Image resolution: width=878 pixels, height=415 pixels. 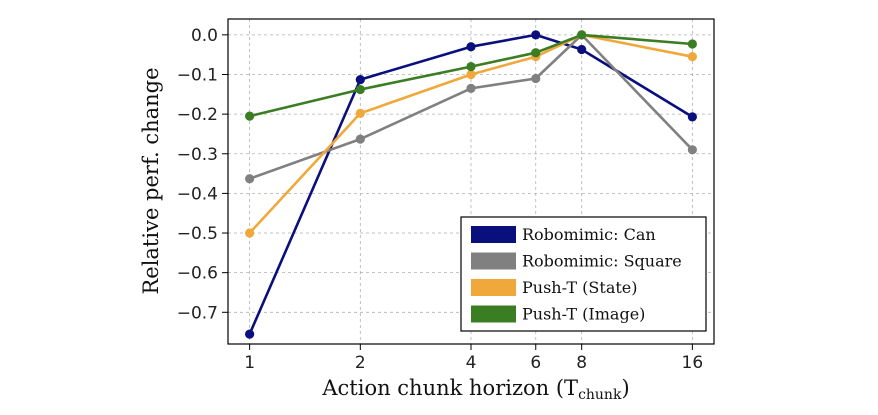 I want to click on legend-label: Robomimic: Square, so click(x=602, y=261).